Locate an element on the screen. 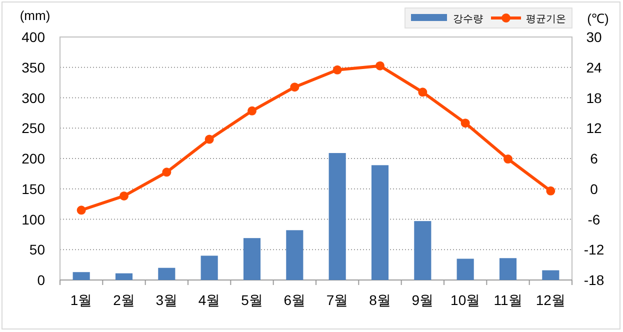 The height and width of the screenshot is (332, 623). y-axis-title: (mm) is located at coordinates (35, 15).